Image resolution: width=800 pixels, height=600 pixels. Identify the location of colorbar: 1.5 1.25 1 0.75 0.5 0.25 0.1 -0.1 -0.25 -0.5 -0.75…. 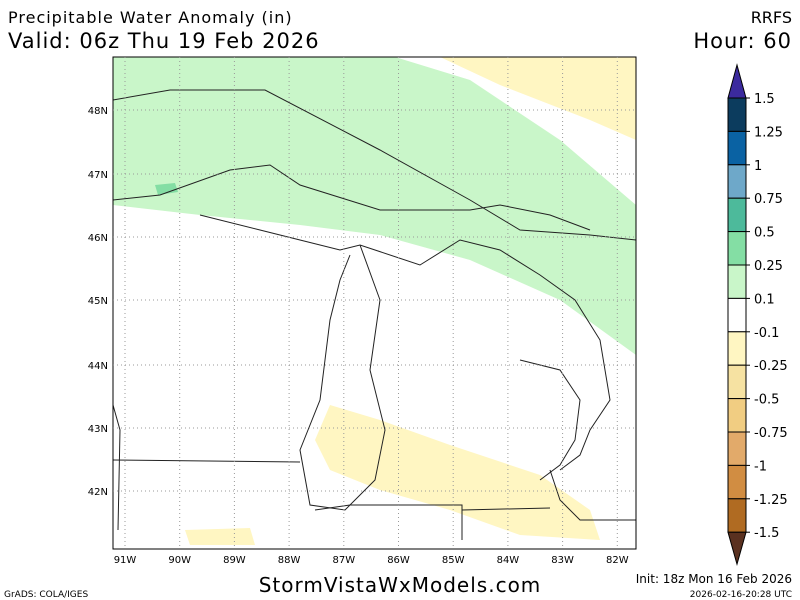
(757, 315).